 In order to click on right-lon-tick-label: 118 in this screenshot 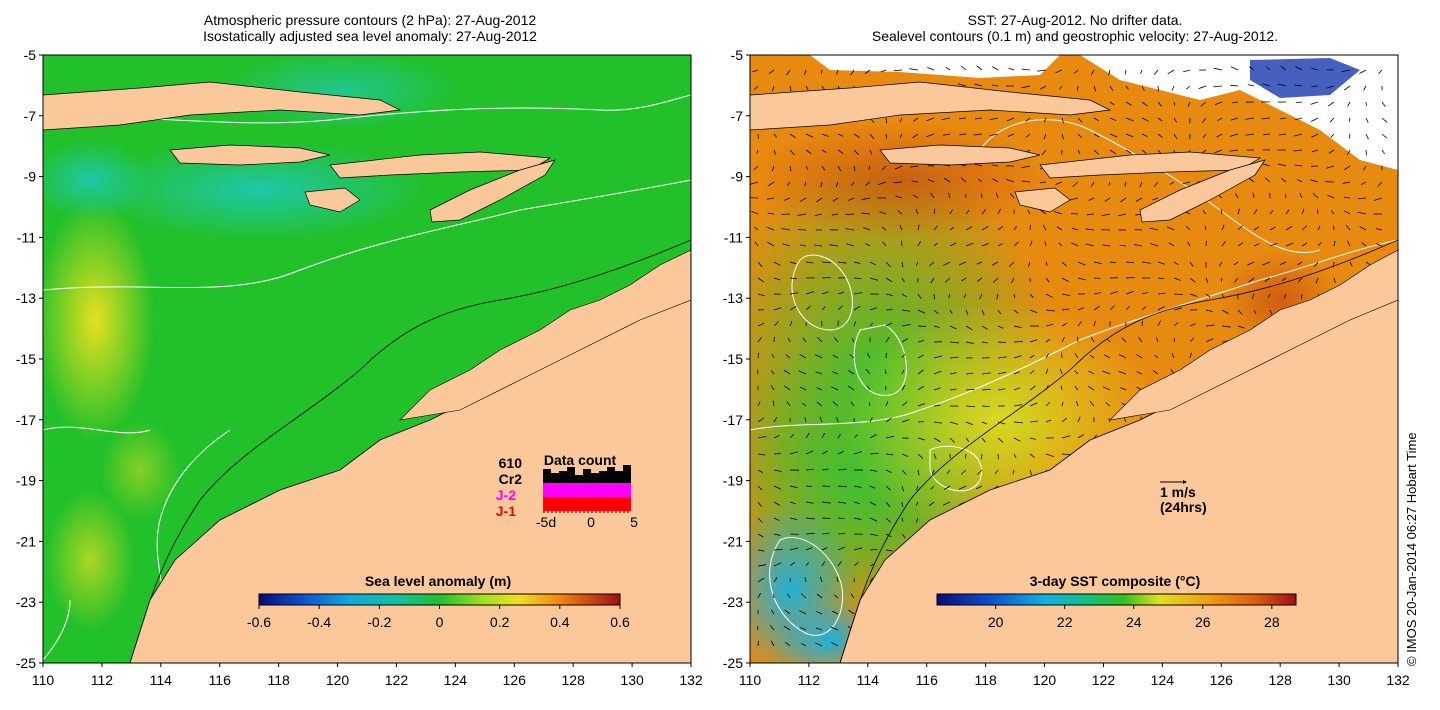, I will do `click(985, 680)`.